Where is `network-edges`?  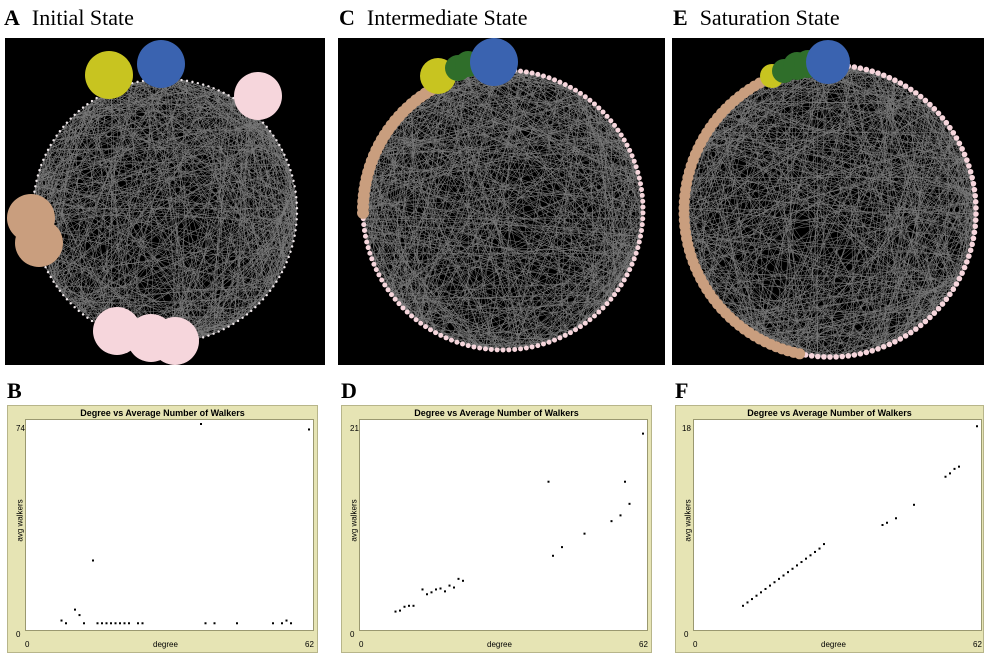 network-edges is located at coordinates (830, 211).